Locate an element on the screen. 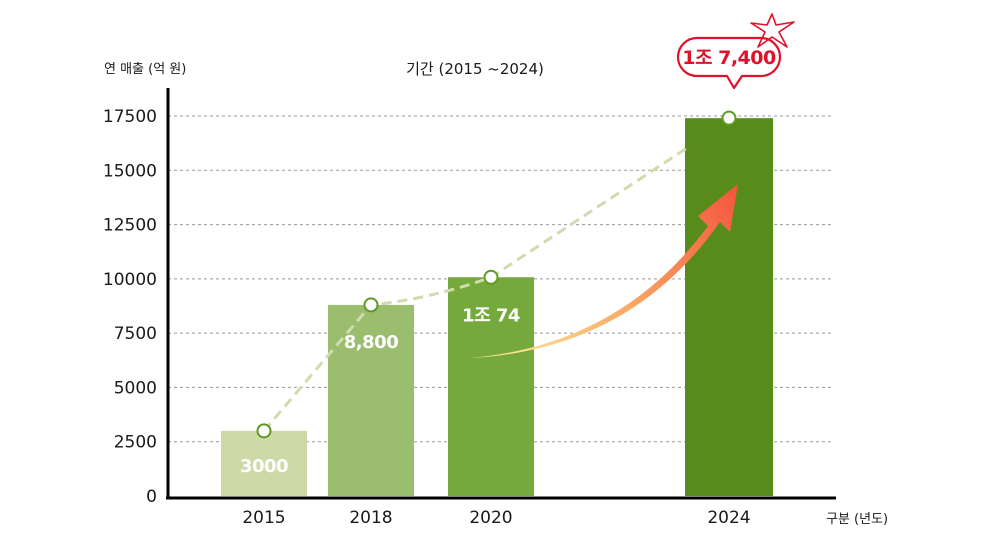  x-tick-labels: 2015 2018 2020 2024 is located at coordinates (496, 518).